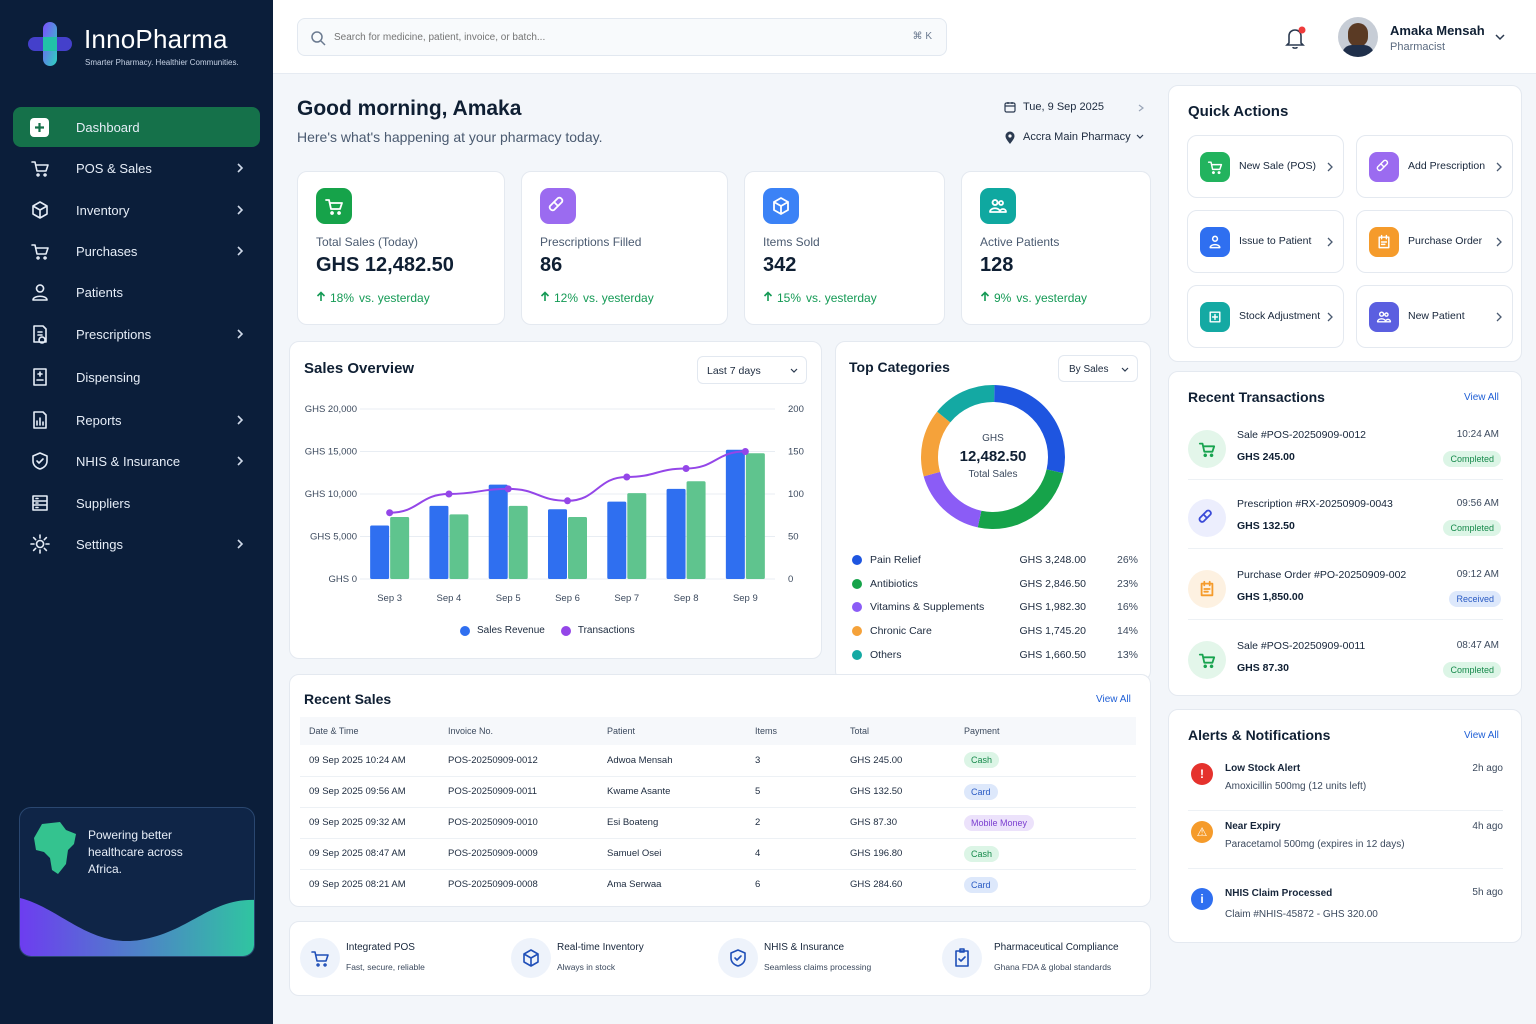 Image resolution: width=1536 pixels, height=1024 pixels. I want to click on quick-action-add-prescription: Add Prescription, so click(1434, 166).